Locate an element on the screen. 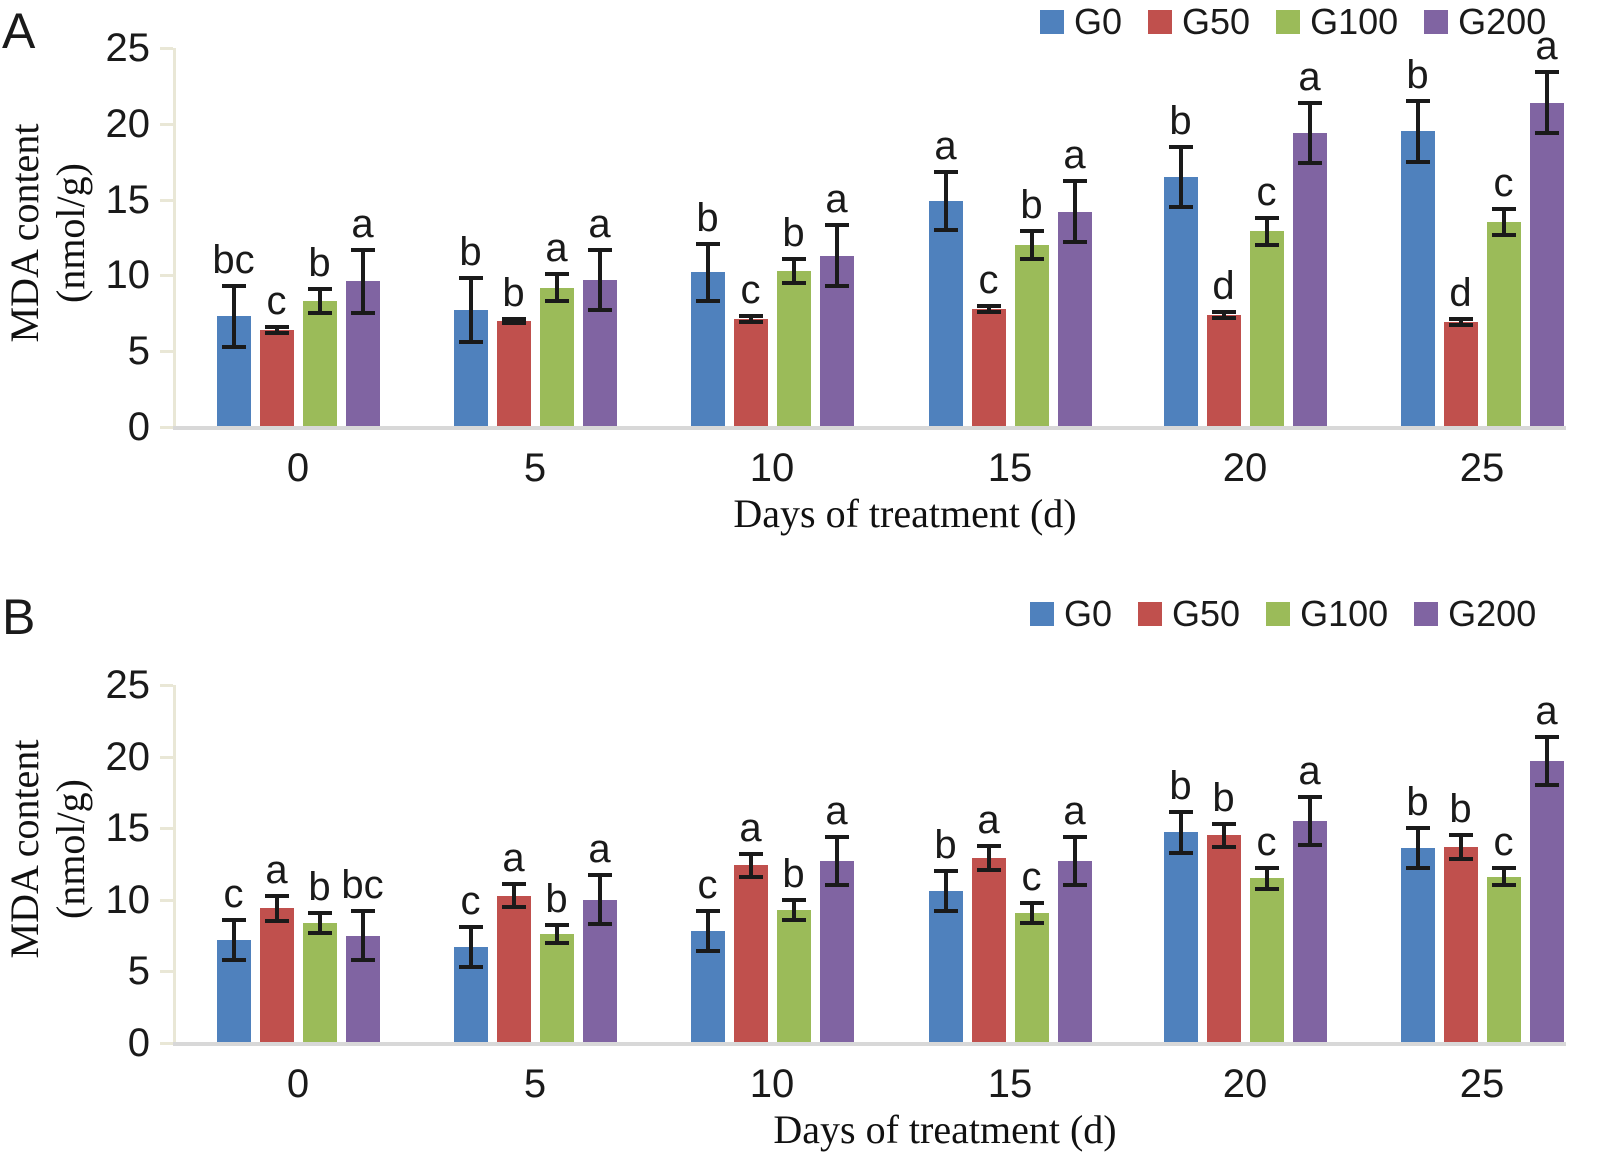  legend-swatch-g0 is located at coordinates (1052, 22).